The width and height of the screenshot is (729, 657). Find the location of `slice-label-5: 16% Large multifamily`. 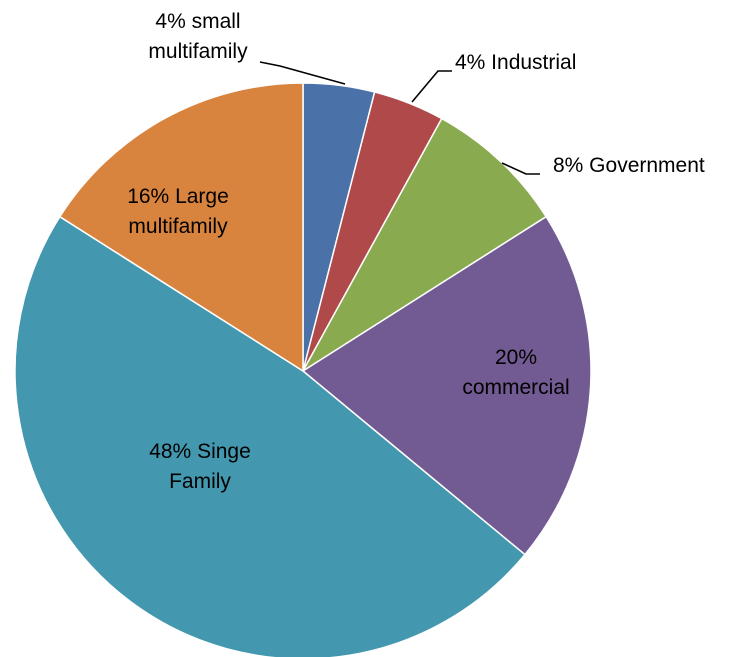

slice-label-5: 16% Large multifamily is located at coordinates (178, 211).